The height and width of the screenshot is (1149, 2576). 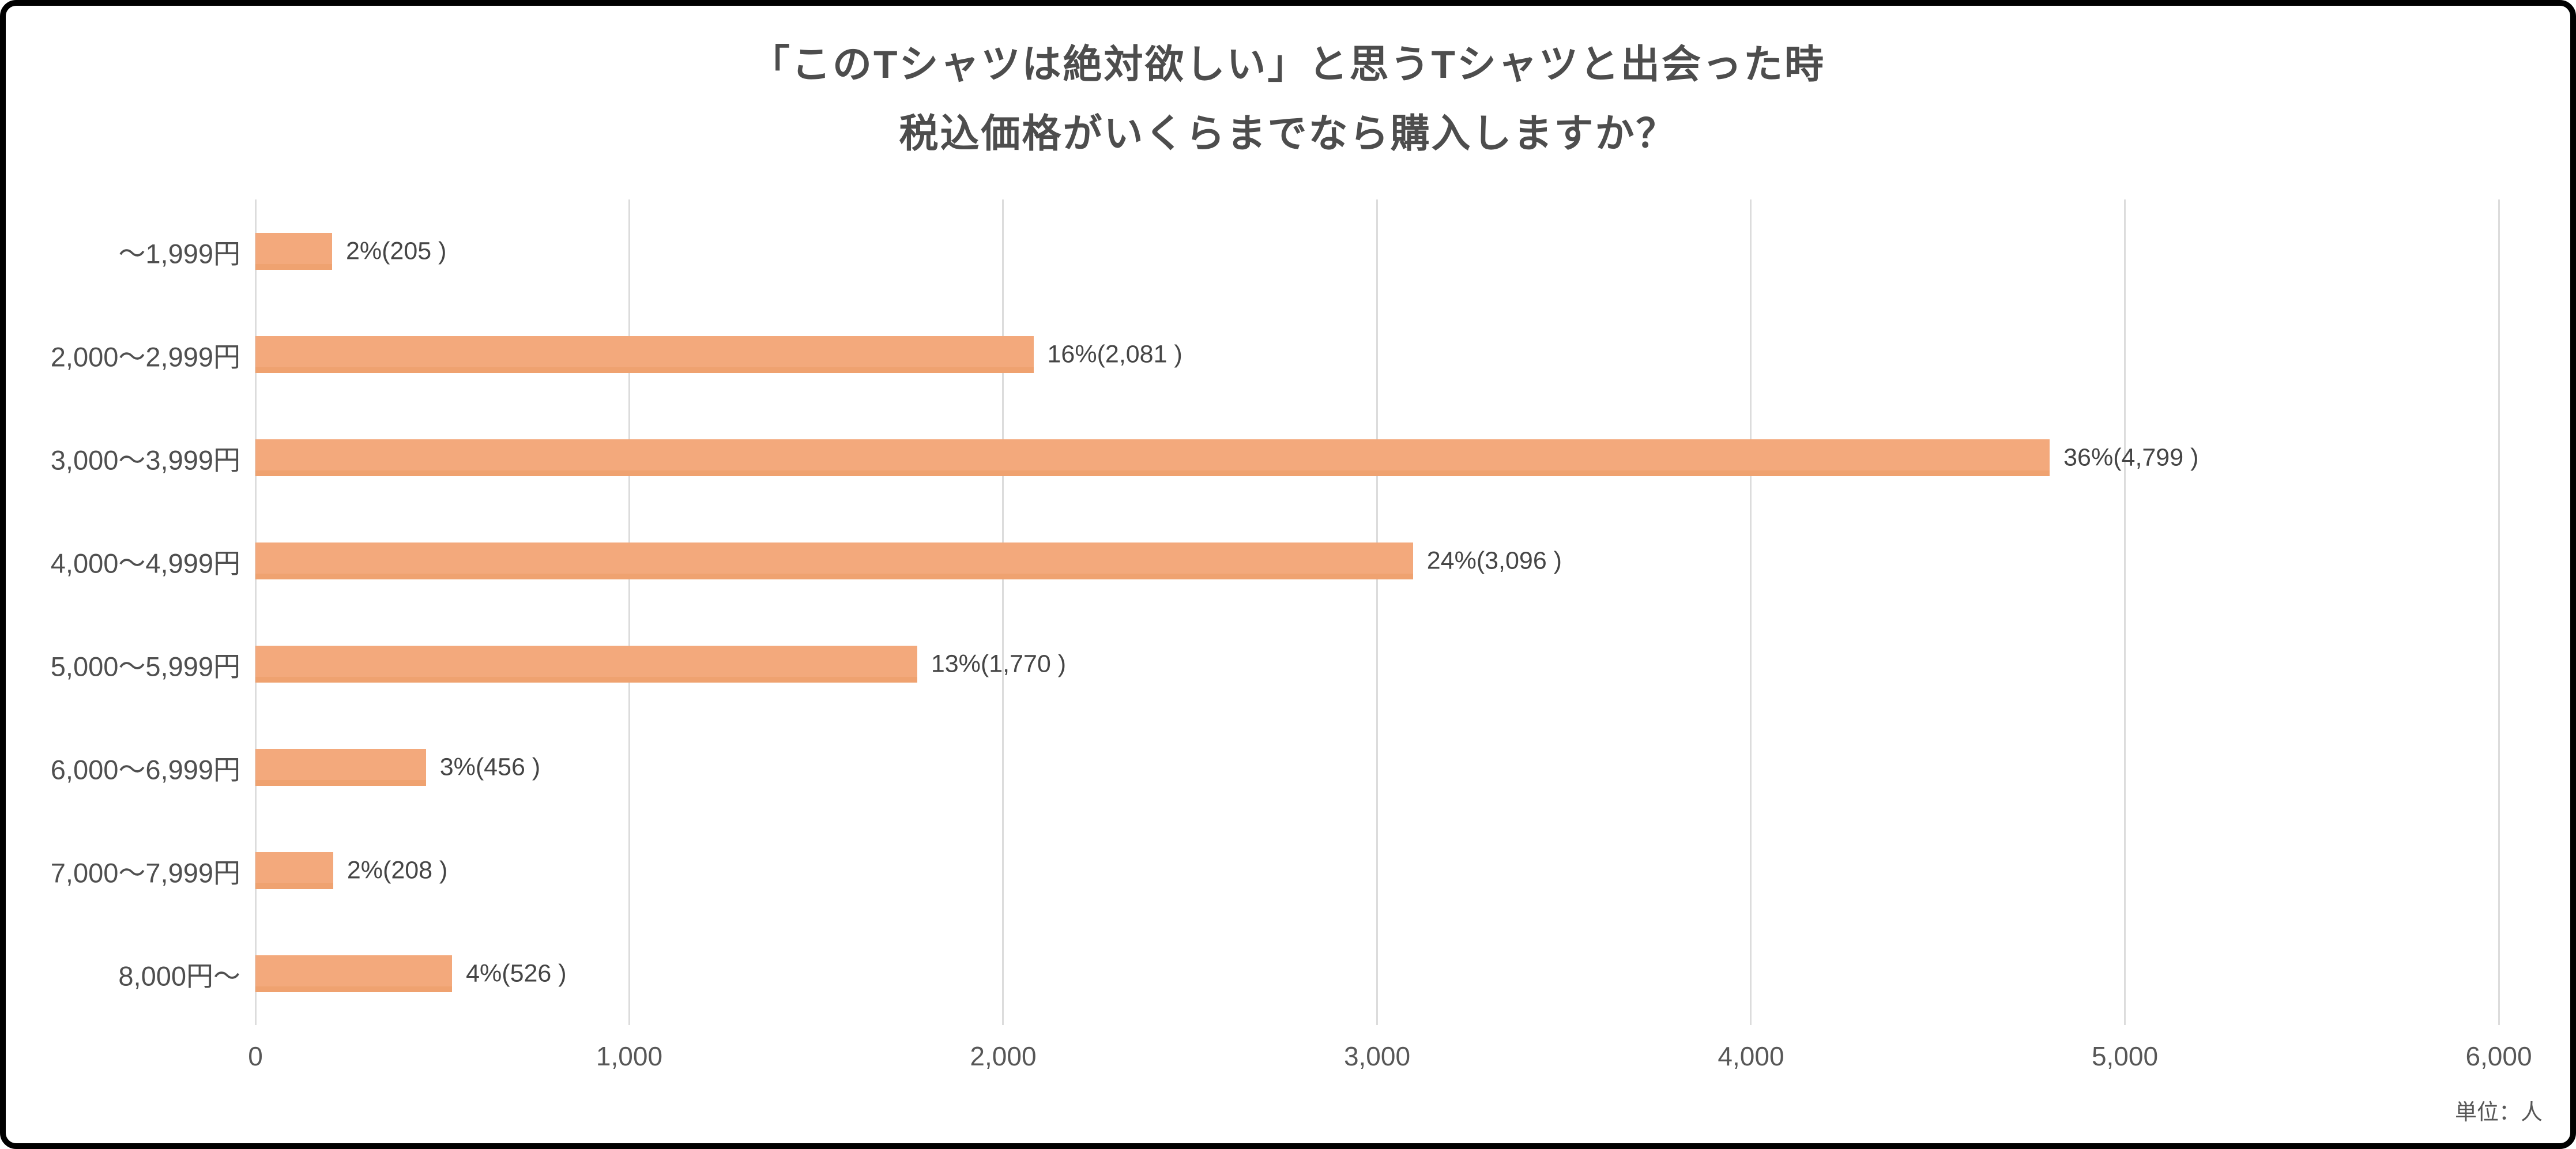 I want to click on x-tick-label: 0, so click(x=255, y=1056).